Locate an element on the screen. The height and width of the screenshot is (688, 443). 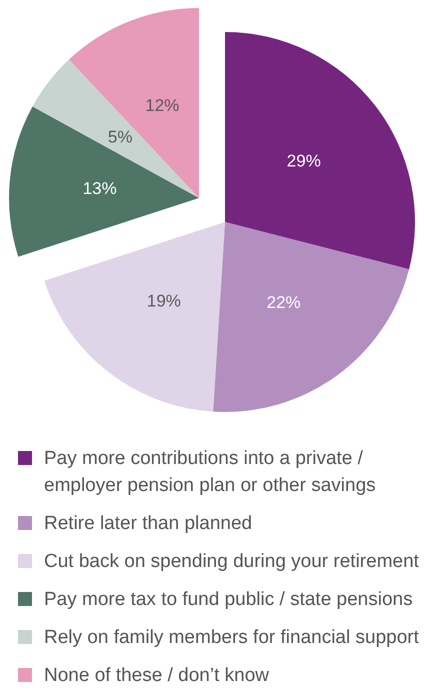
data-label: 13% is located at coordinates (99, 188).